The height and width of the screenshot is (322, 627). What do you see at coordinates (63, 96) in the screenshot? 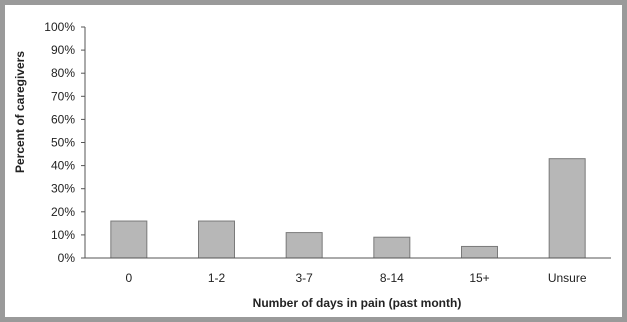
I see `y-tick-label: 70%` at bounding box center [63, 96].